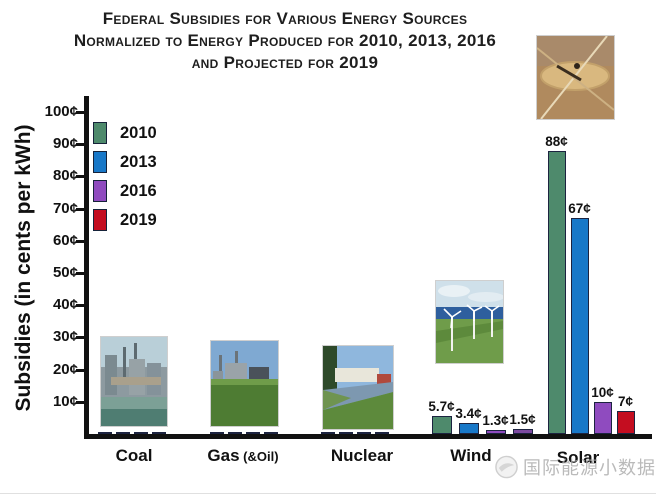 The image size is (656, 494). Describe the element at coordinates (86, 267) in the screenshot. I see `y-axis-line` at that location.